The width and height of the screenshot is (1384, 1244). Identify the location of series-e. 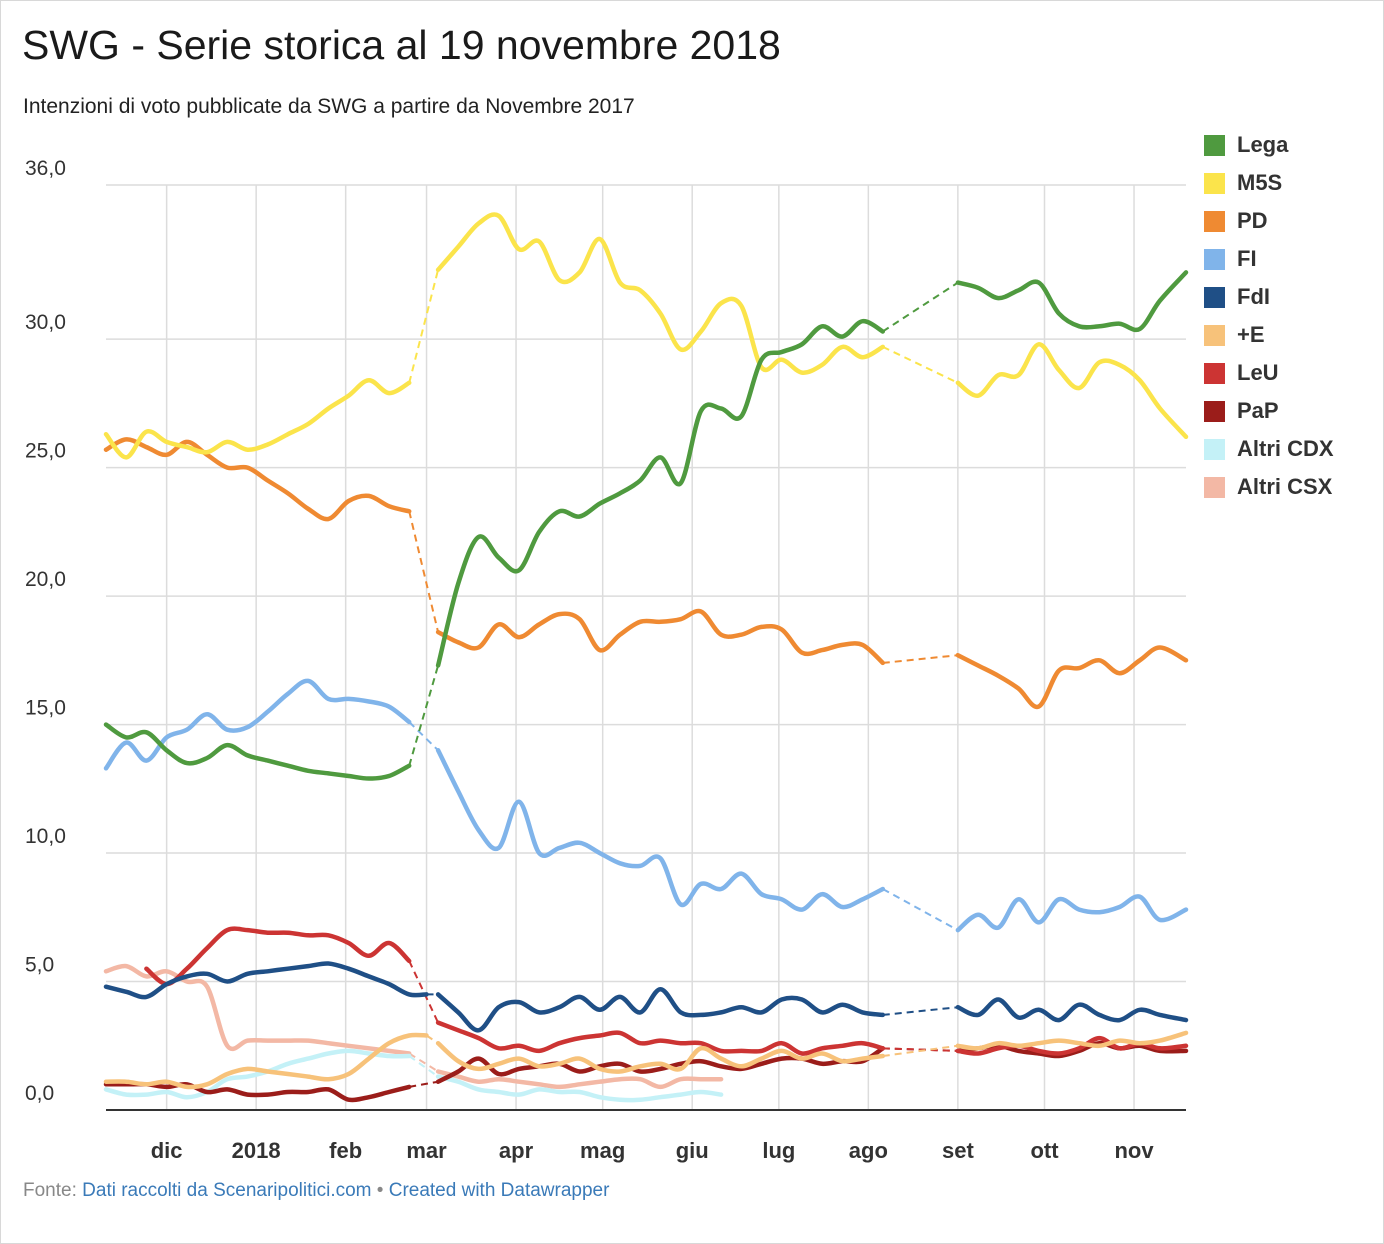
(646, 1060).